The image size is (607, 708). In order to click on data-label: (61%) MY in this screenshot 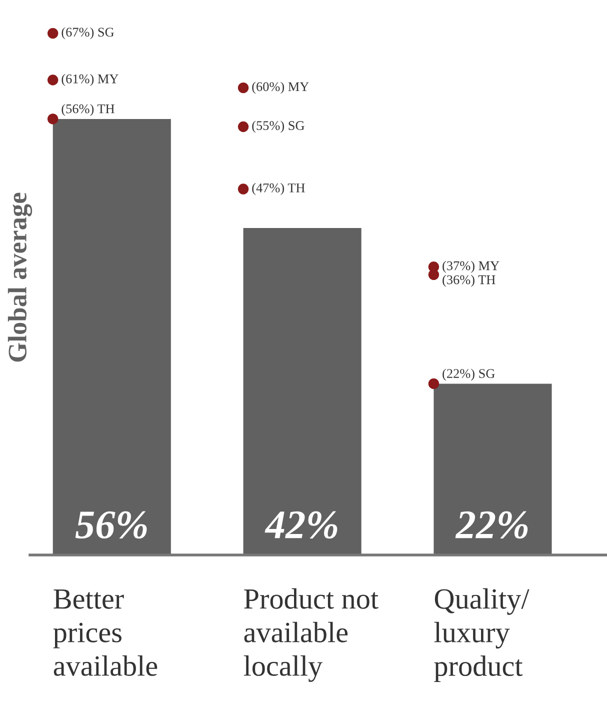, I will do `click(90, 80)`.